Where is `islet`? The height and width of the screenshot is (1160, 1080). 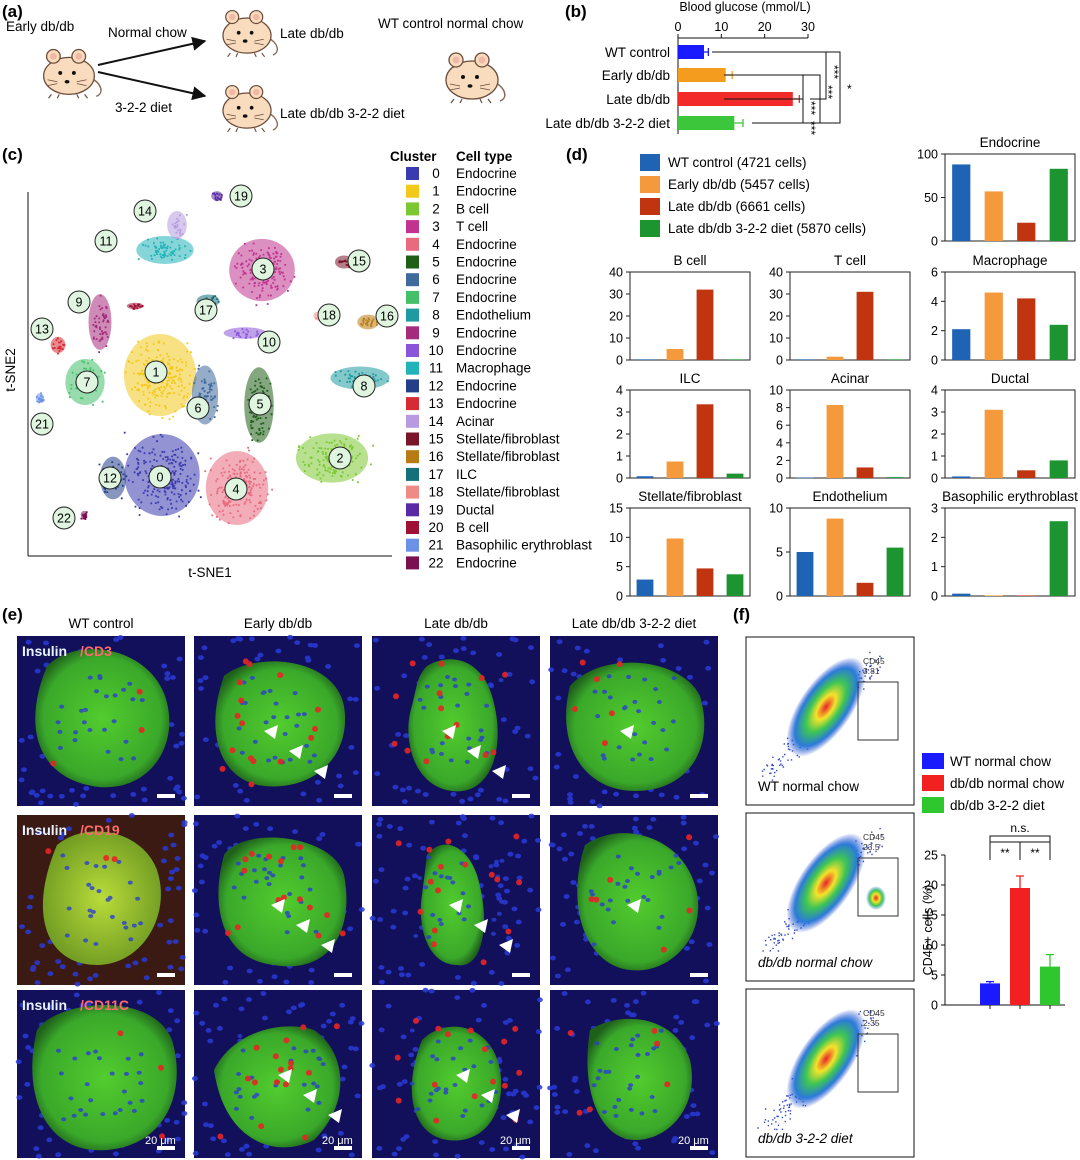
islet is located at coordinates (102, 718).